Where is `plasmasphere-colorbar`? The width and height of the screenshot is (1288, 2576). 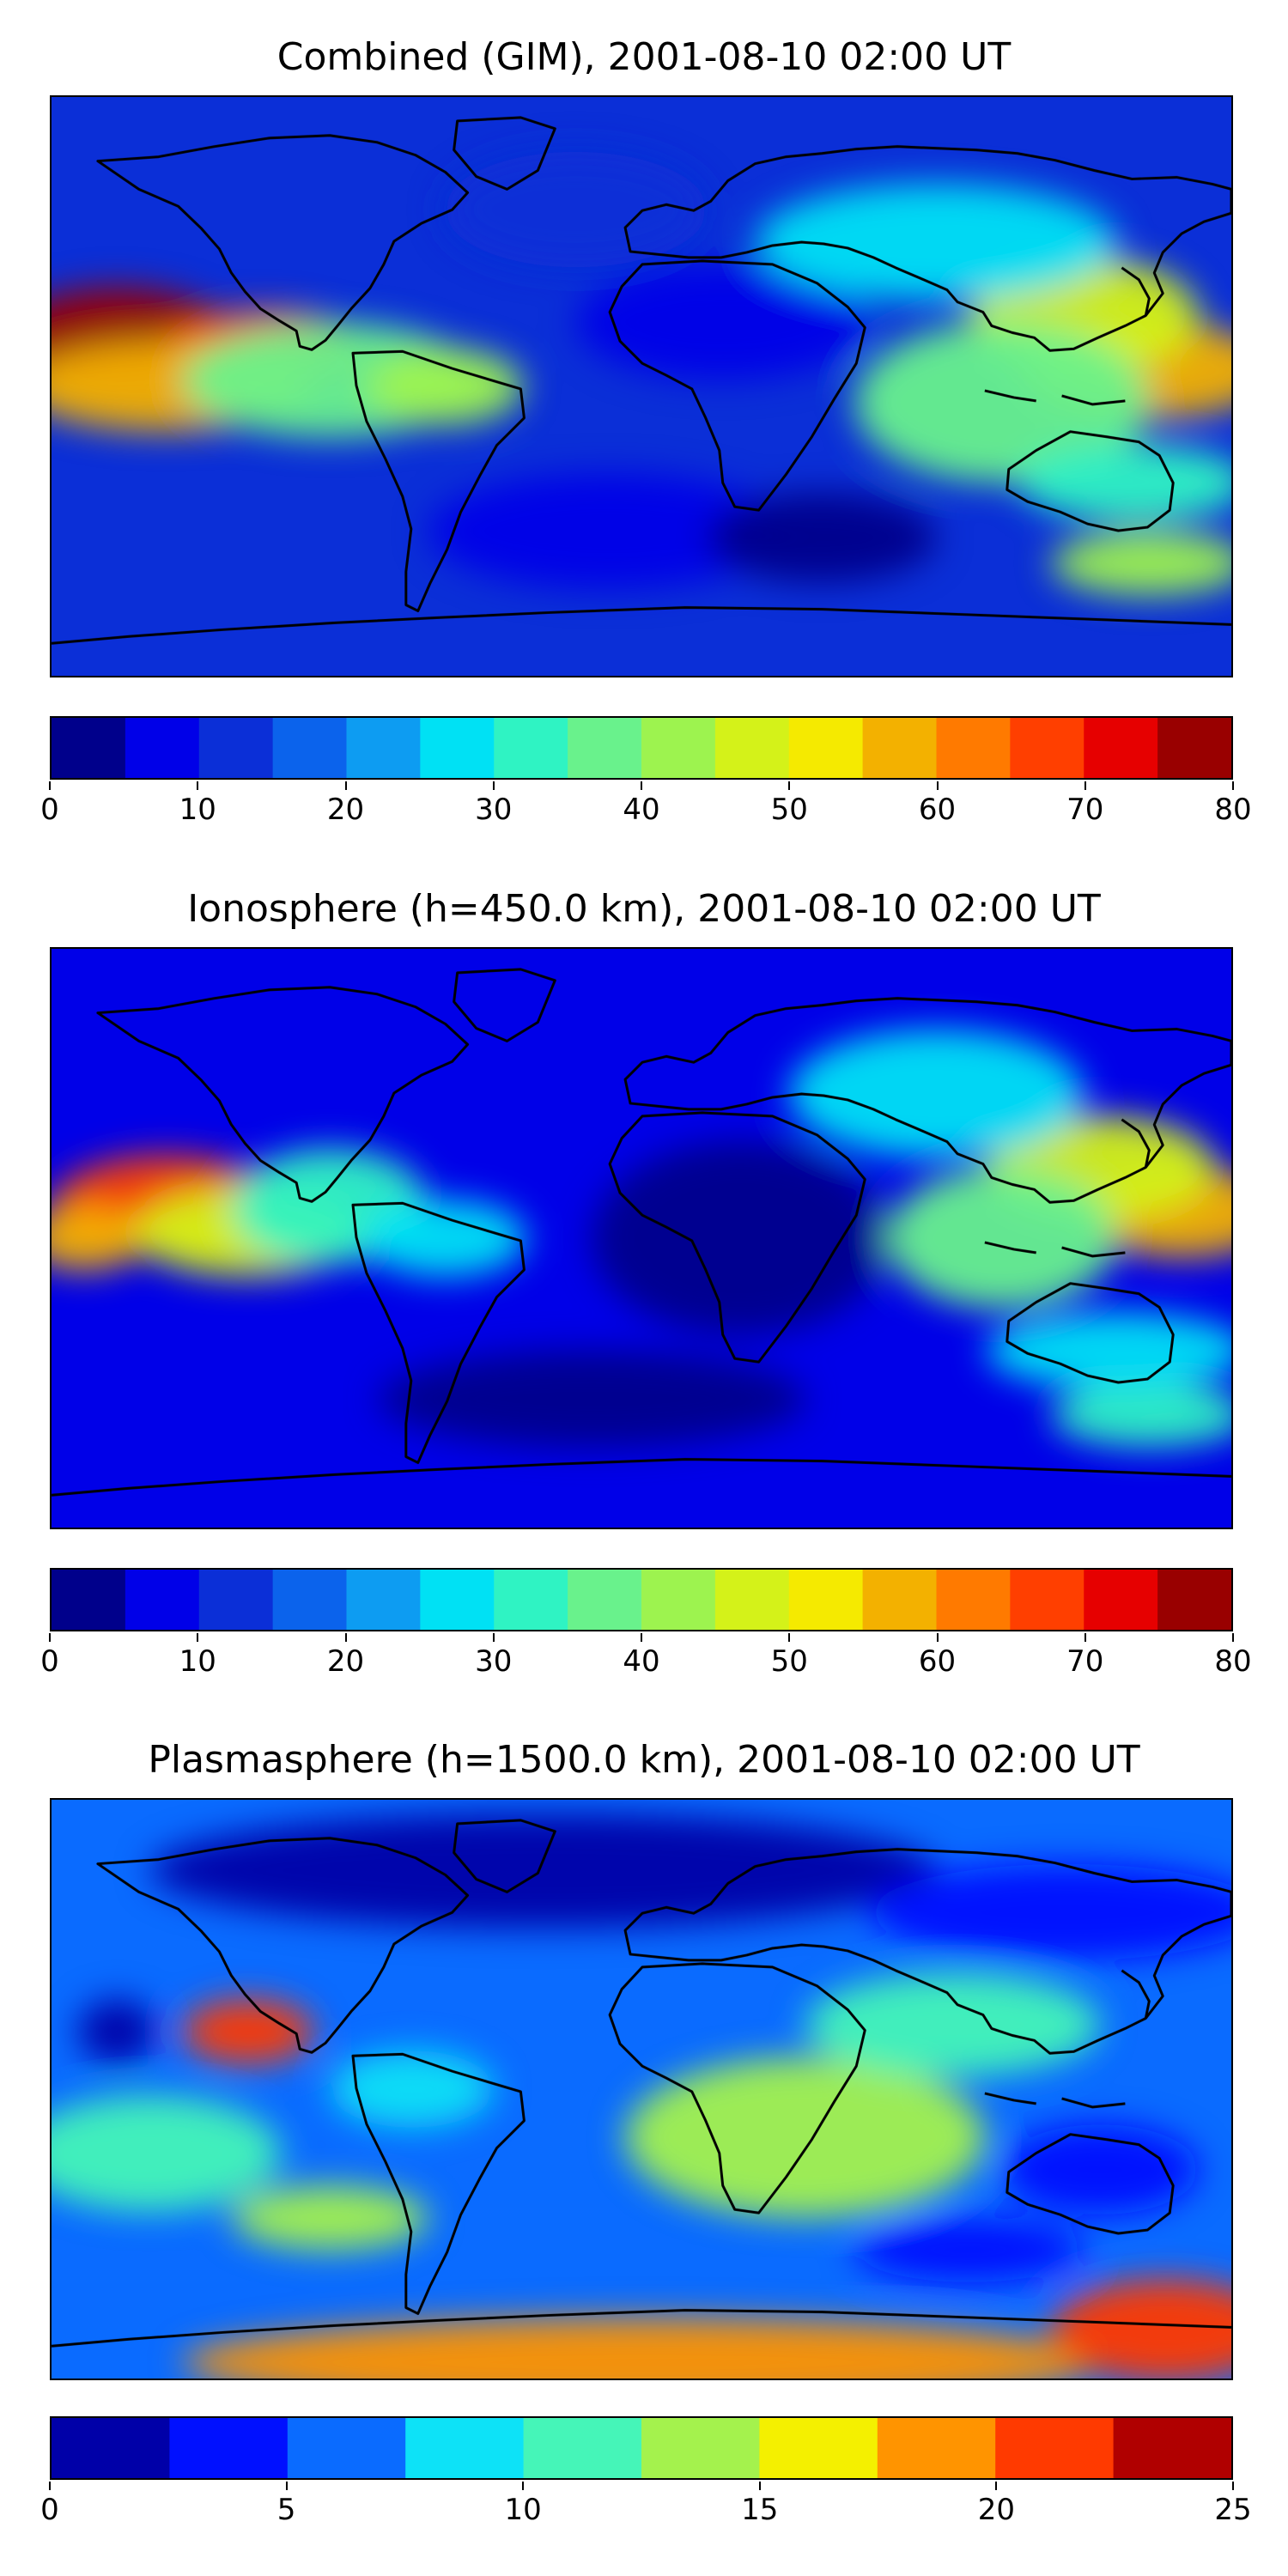 plasmasphere-colorbar is located at coordinates (641, 2448).